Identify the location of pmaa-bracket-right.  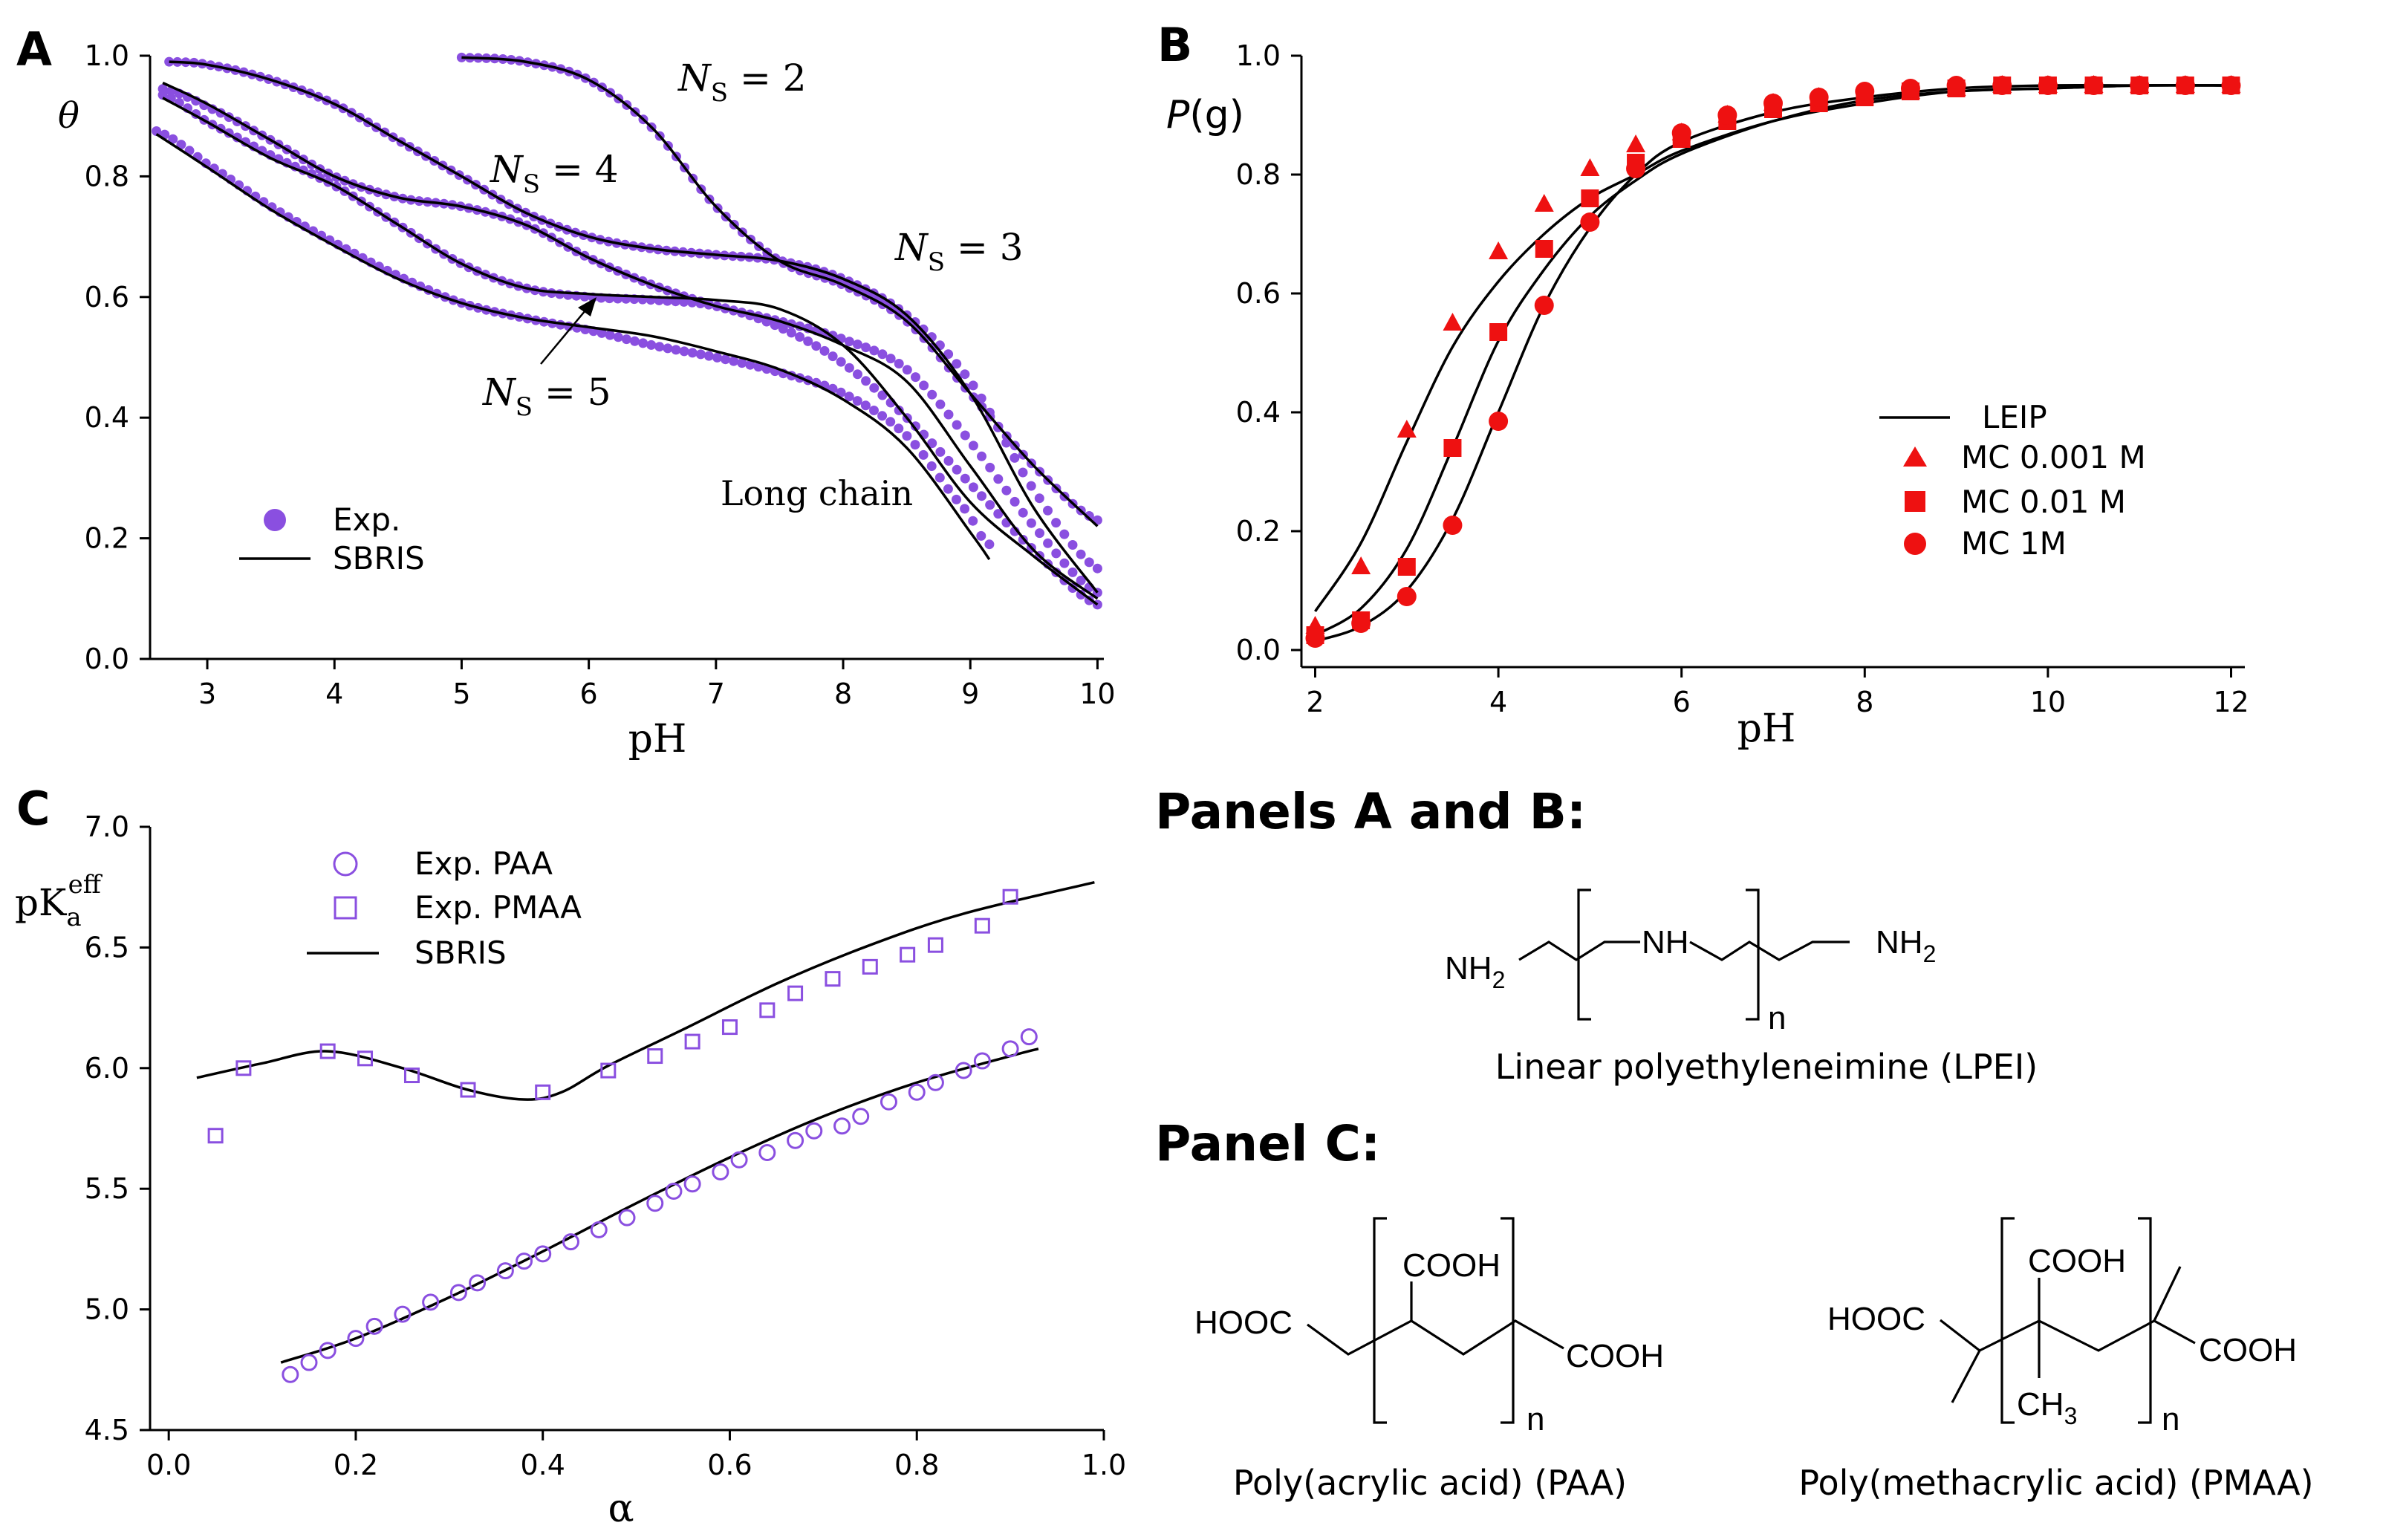
(2145, 1320).